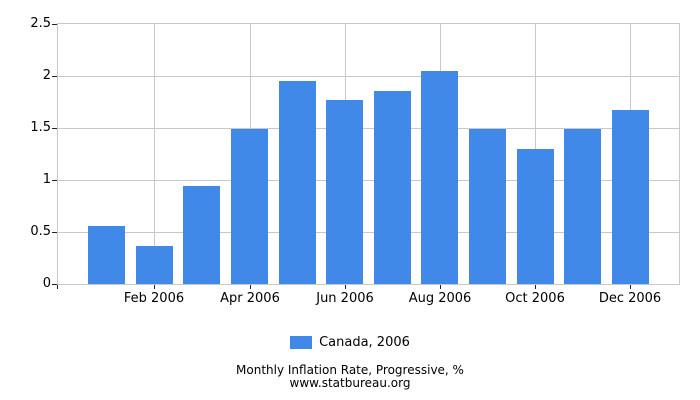  I want to click on x-tick-label-feb-2006: Feb 2006, so click(154, 298).